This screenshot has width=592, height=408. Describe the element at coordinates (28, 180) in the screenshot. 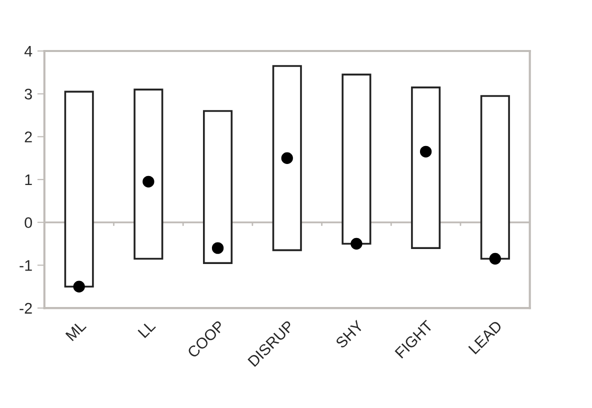

I see `y-tick-label: 1` at that location.